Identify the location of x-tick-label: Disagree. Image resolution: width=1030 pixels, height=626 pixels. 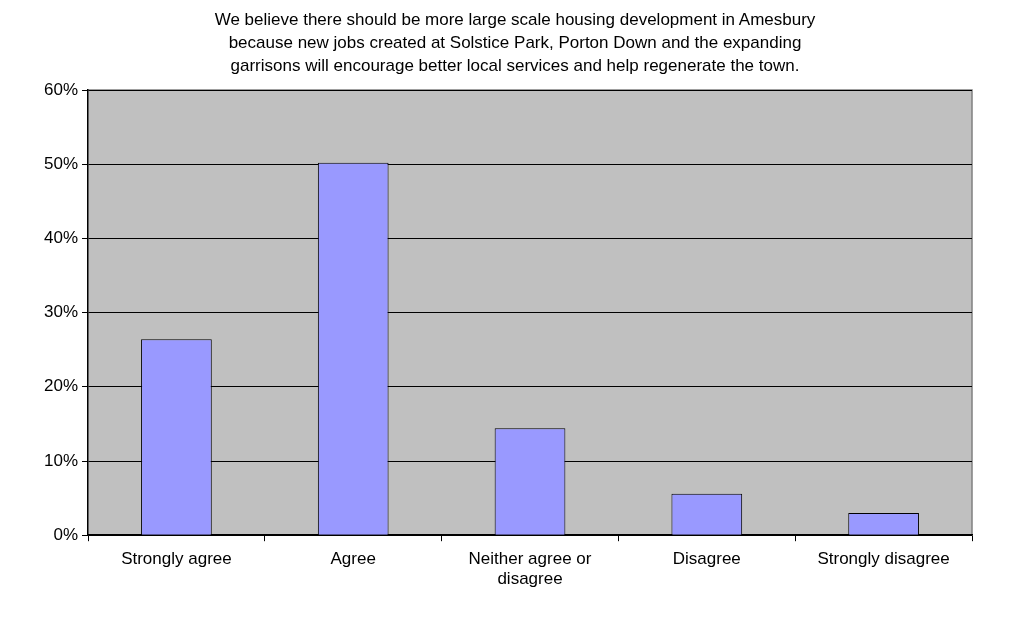
(706, 559).